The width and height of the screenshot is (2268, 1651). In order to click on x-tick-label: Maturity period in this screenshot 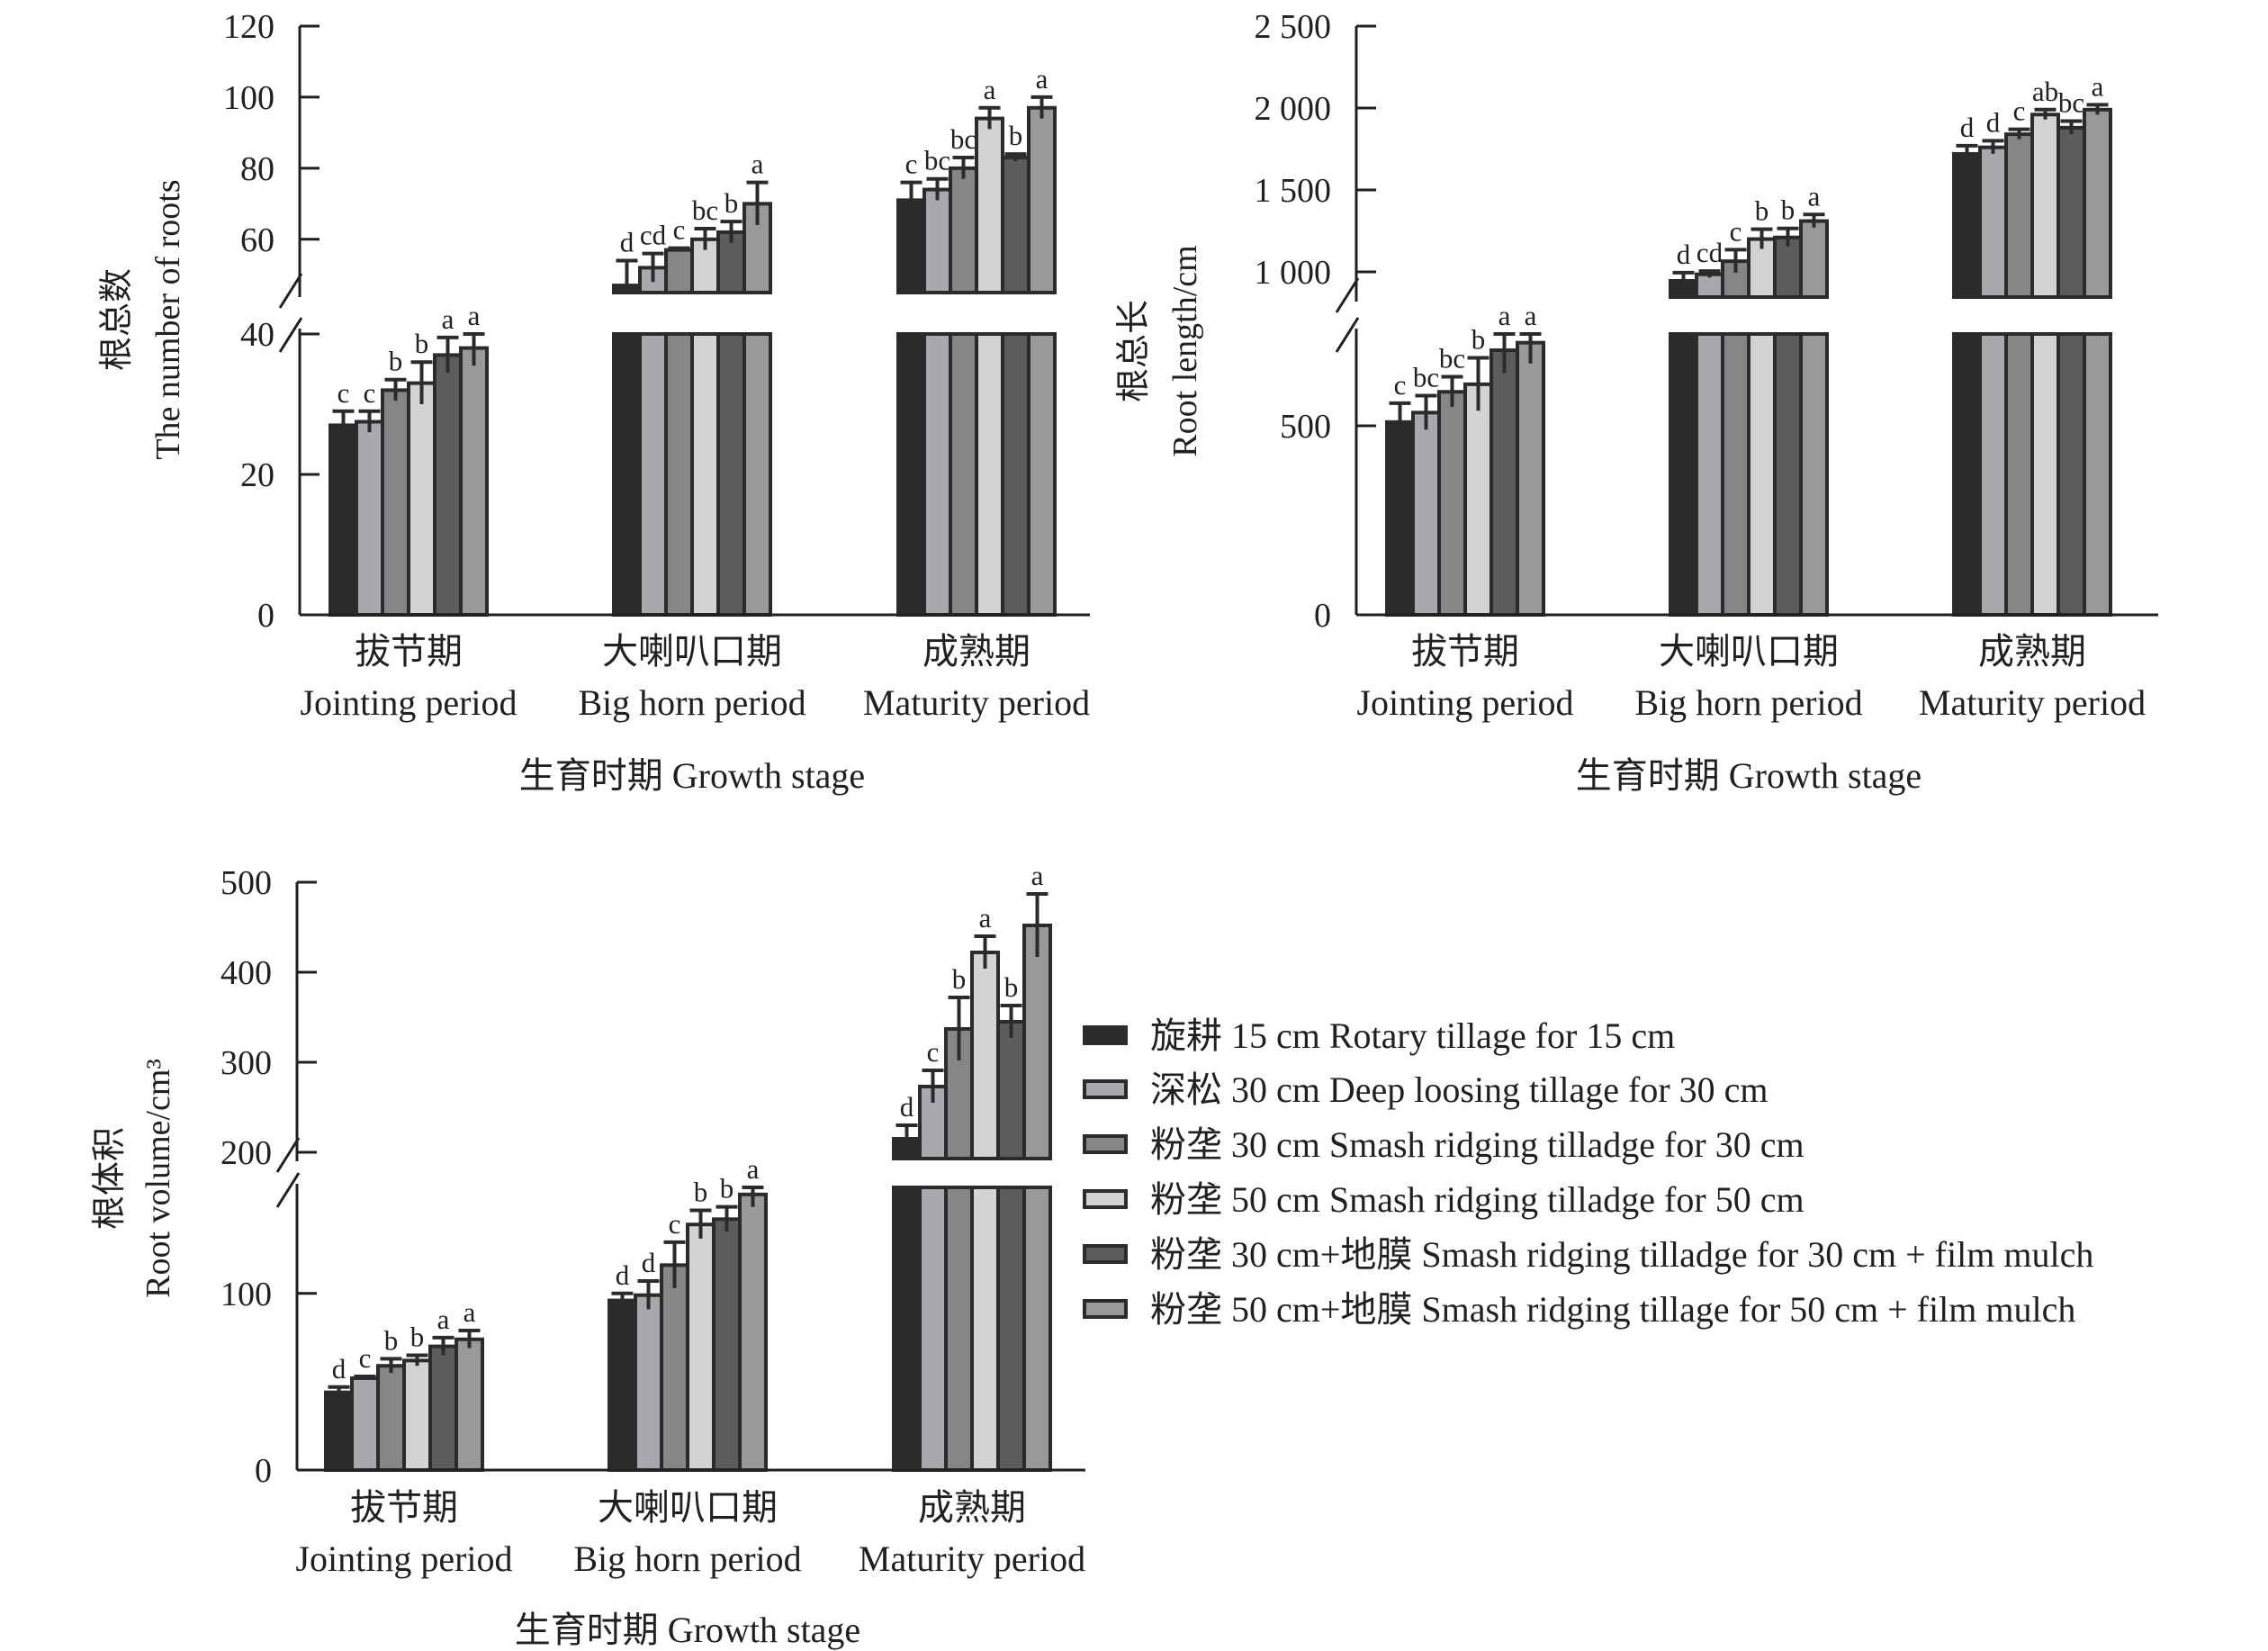, I will do `click(2033, 702)`.